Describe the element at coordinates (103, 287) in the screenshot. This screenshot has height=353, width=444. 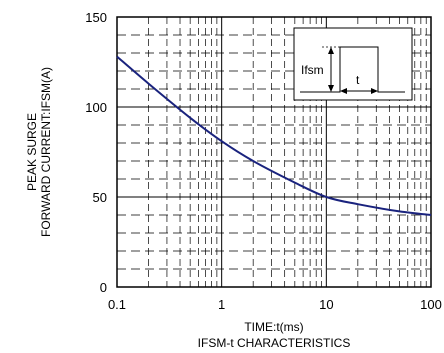
I see `y-tick-label: 0` at that location.